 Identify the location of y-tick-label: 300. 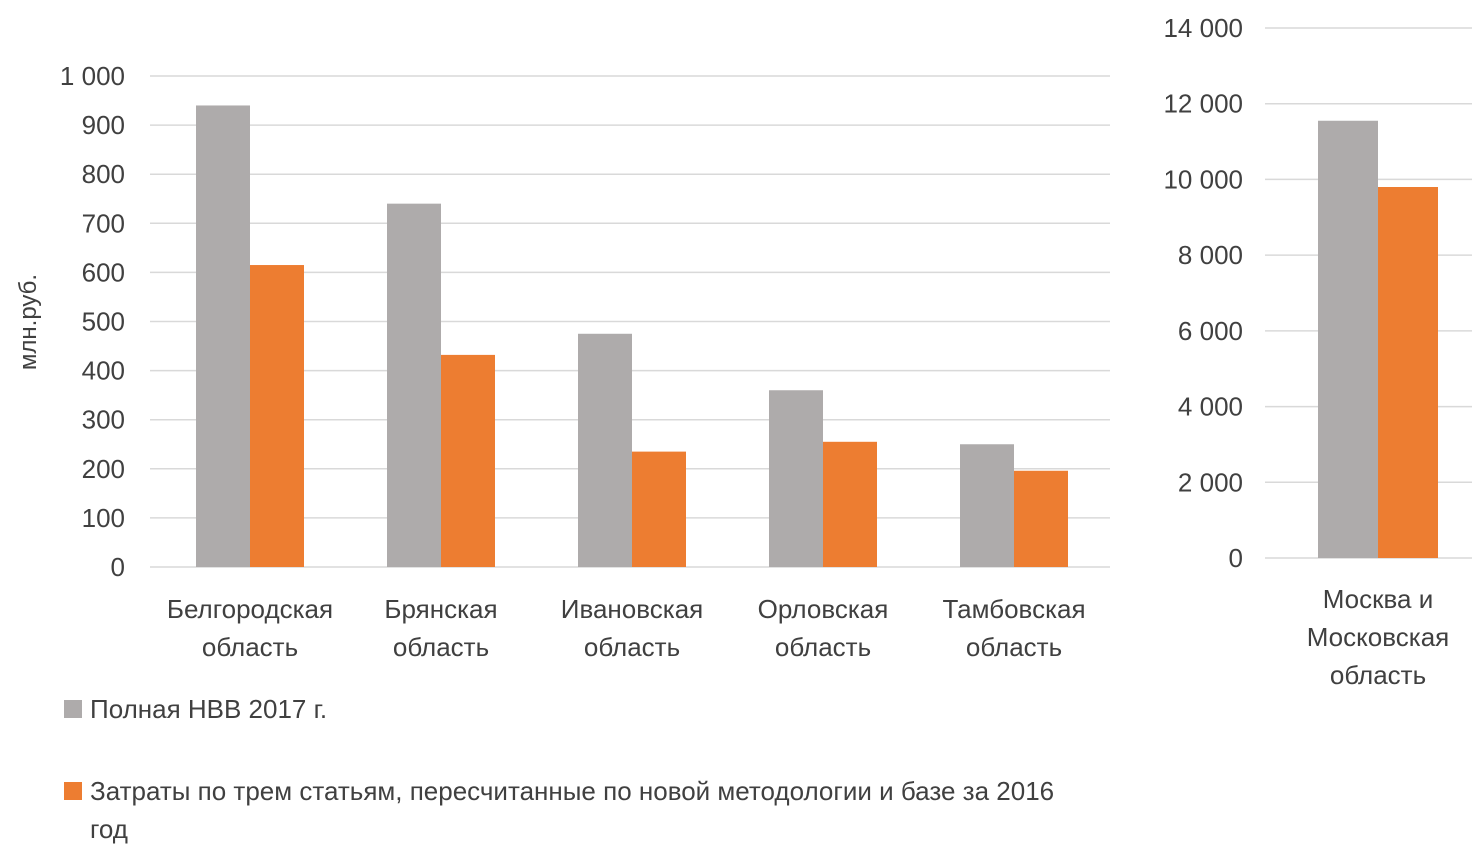
(103, 420).